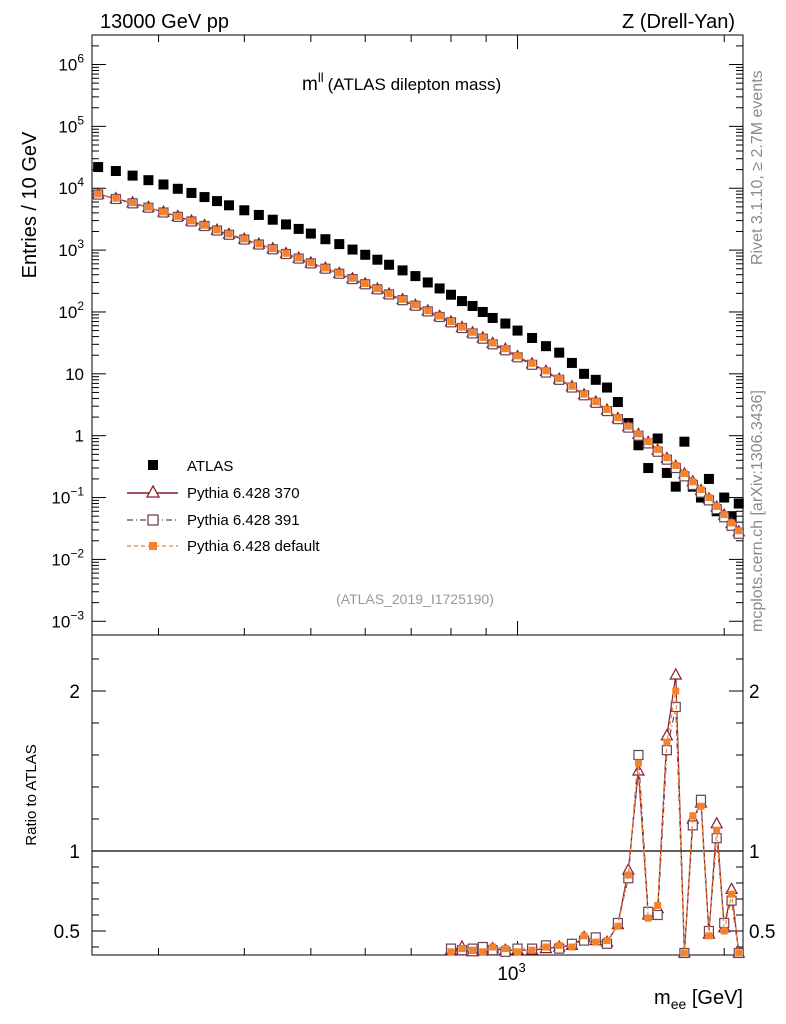 The image size is (786, 1024). Describe the element at coordinates (80, 244) in the screenshot. I see `y-tick-exponent: 3` at that location.